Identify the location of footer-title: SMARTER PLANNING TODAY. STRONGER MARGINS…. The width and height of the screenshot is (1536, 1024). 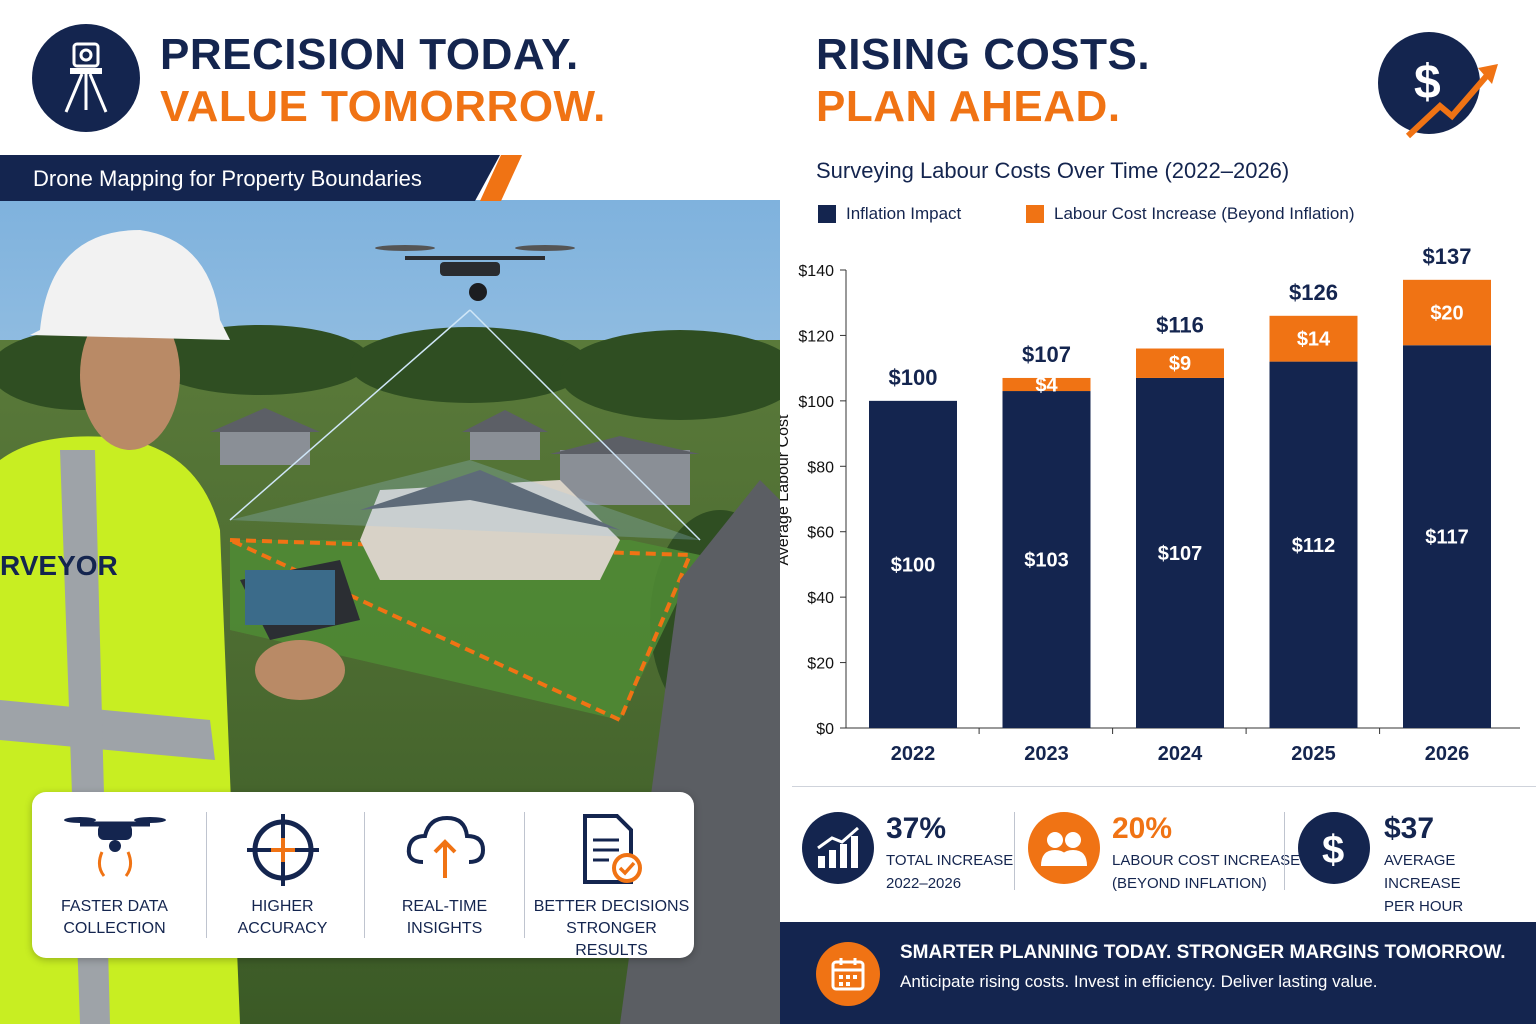
(1203, 952).